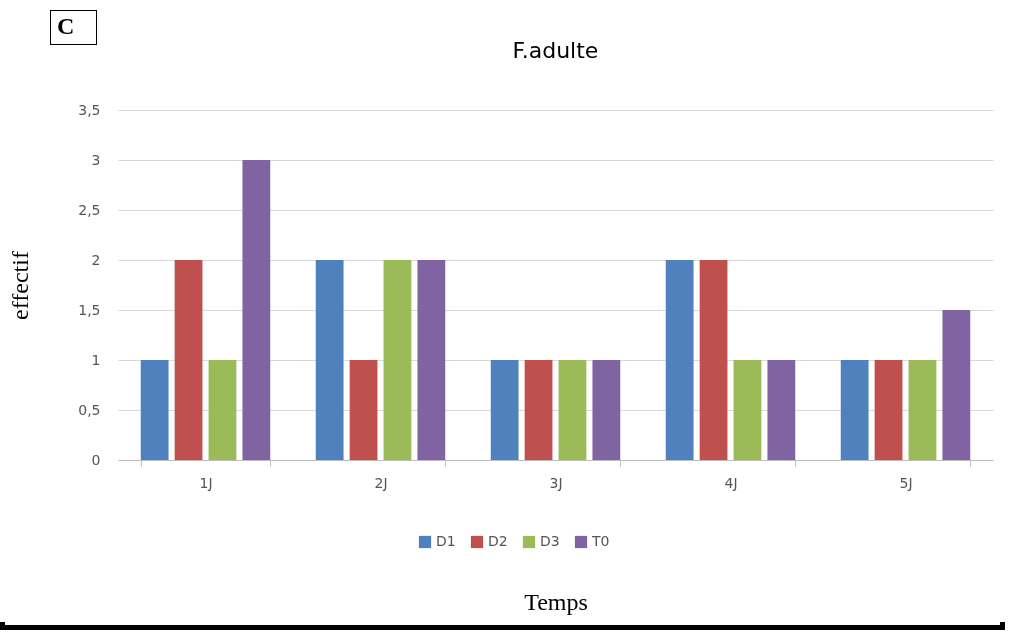 Image resolution: width=1009 pixels, height=633 pixels. Describe the element at coordinates (906, 482) in the screenshot. I see `x-tick-label: 5J` at that location.